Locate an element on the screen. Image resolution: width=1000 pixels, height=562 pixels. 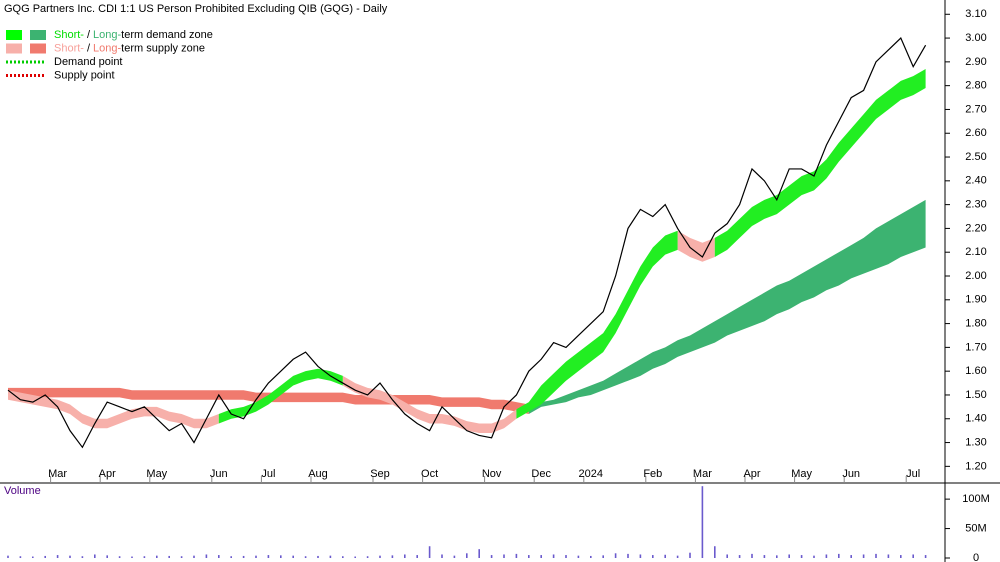
x-tick-label: Oct is located at coordinates (429, 474).